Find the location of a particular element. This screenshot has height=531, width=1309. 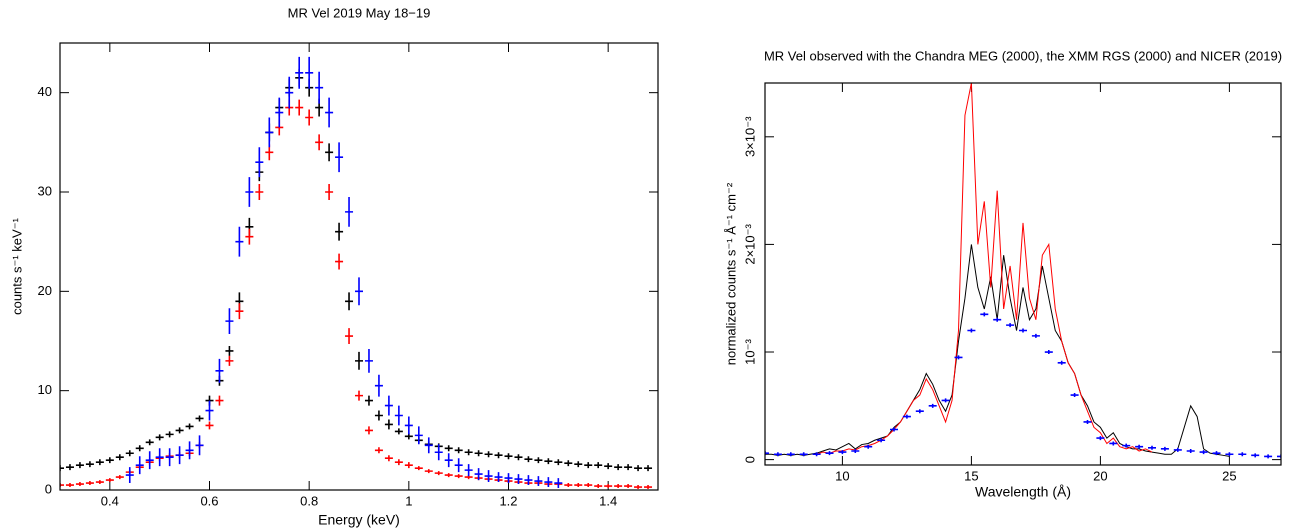

x-axis-label: Energy (keV) is located at coordinates (359, 520).